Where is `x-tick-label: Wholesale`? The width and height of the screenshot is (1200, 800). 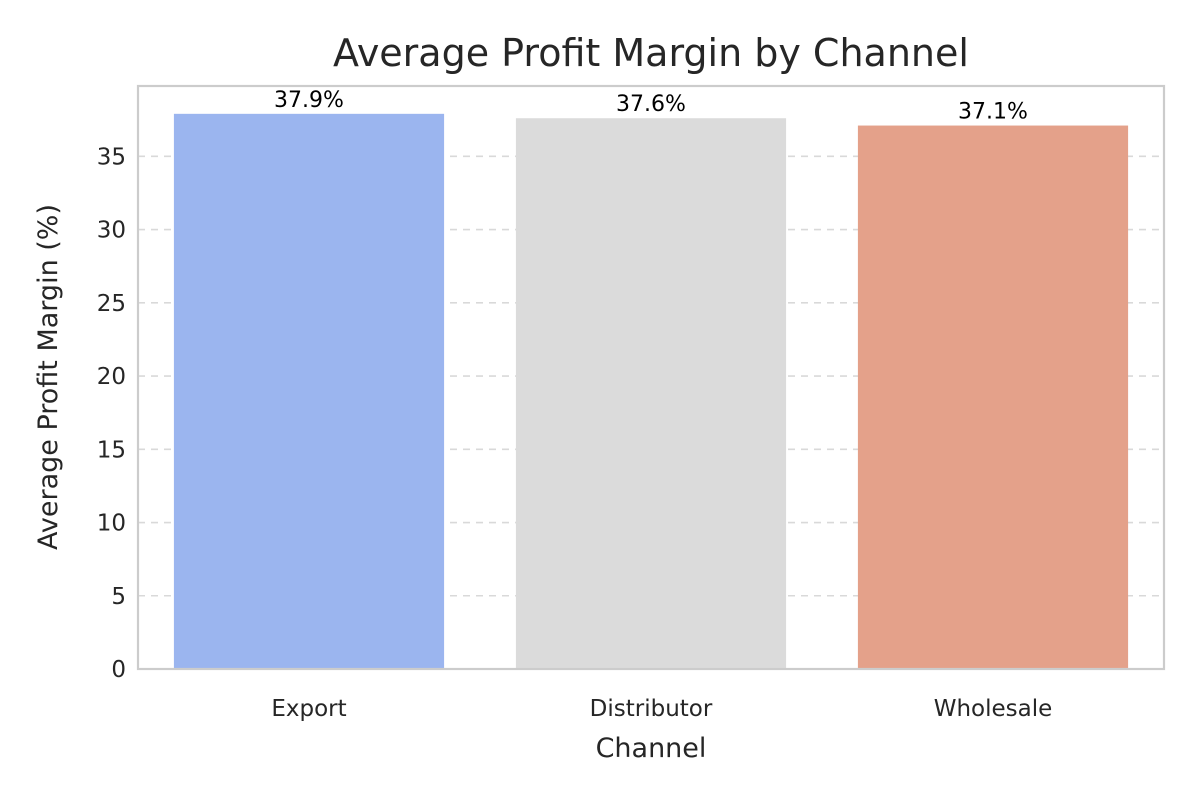
x-tick-label: Wholesale is located at coordinates (993, 709).